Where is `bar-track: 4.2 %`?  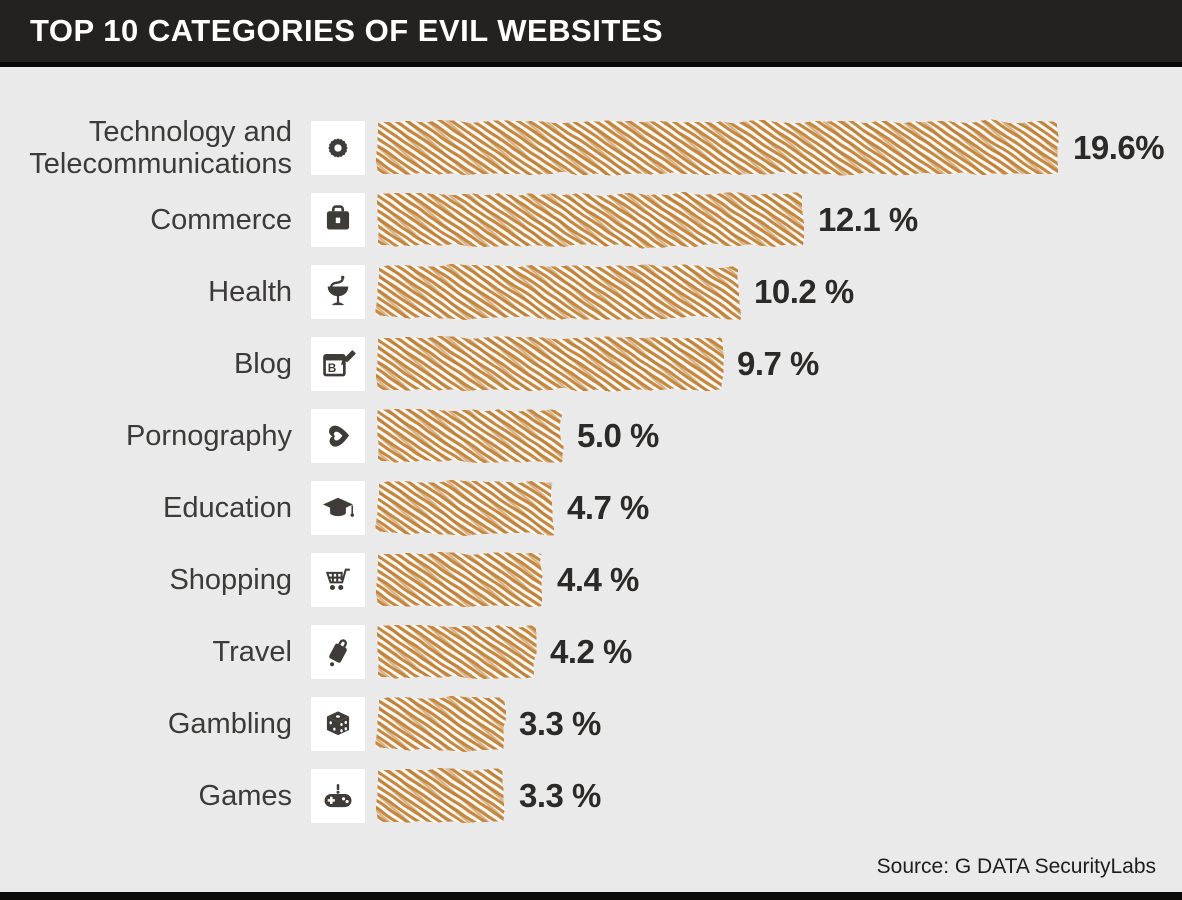 bar-track: 4.2 % is located at coordinates (505, 652).